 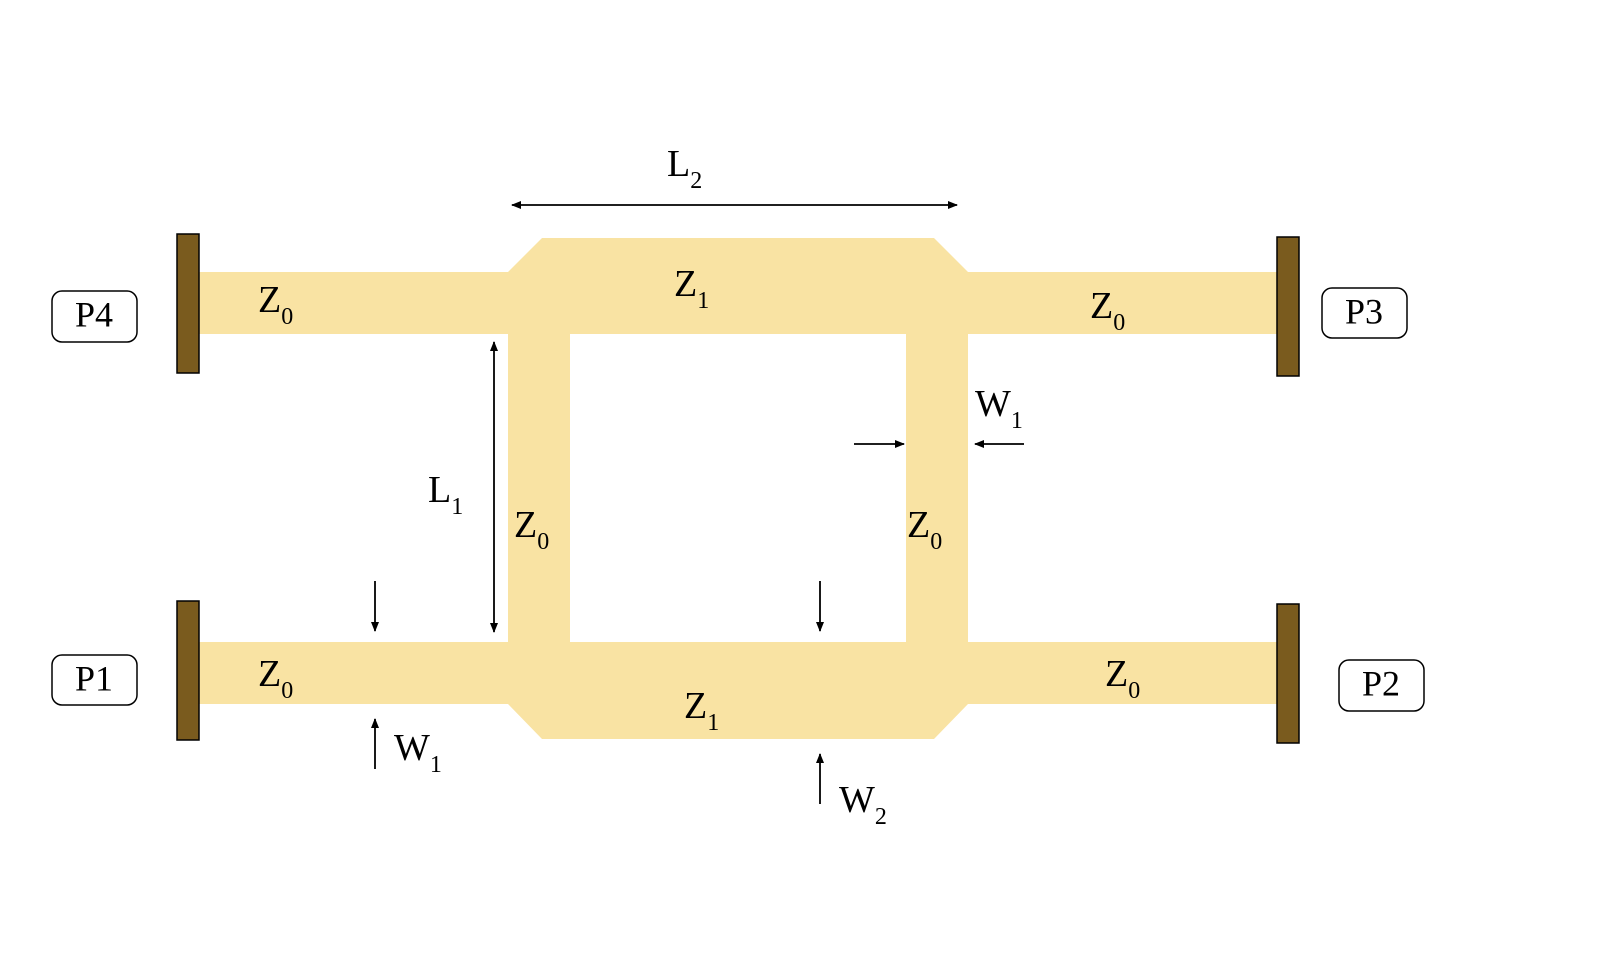 What do you see at coordinates (684, 168) in the screenshot?
I see `l2-label: L2` at bounding box center [684, 168].